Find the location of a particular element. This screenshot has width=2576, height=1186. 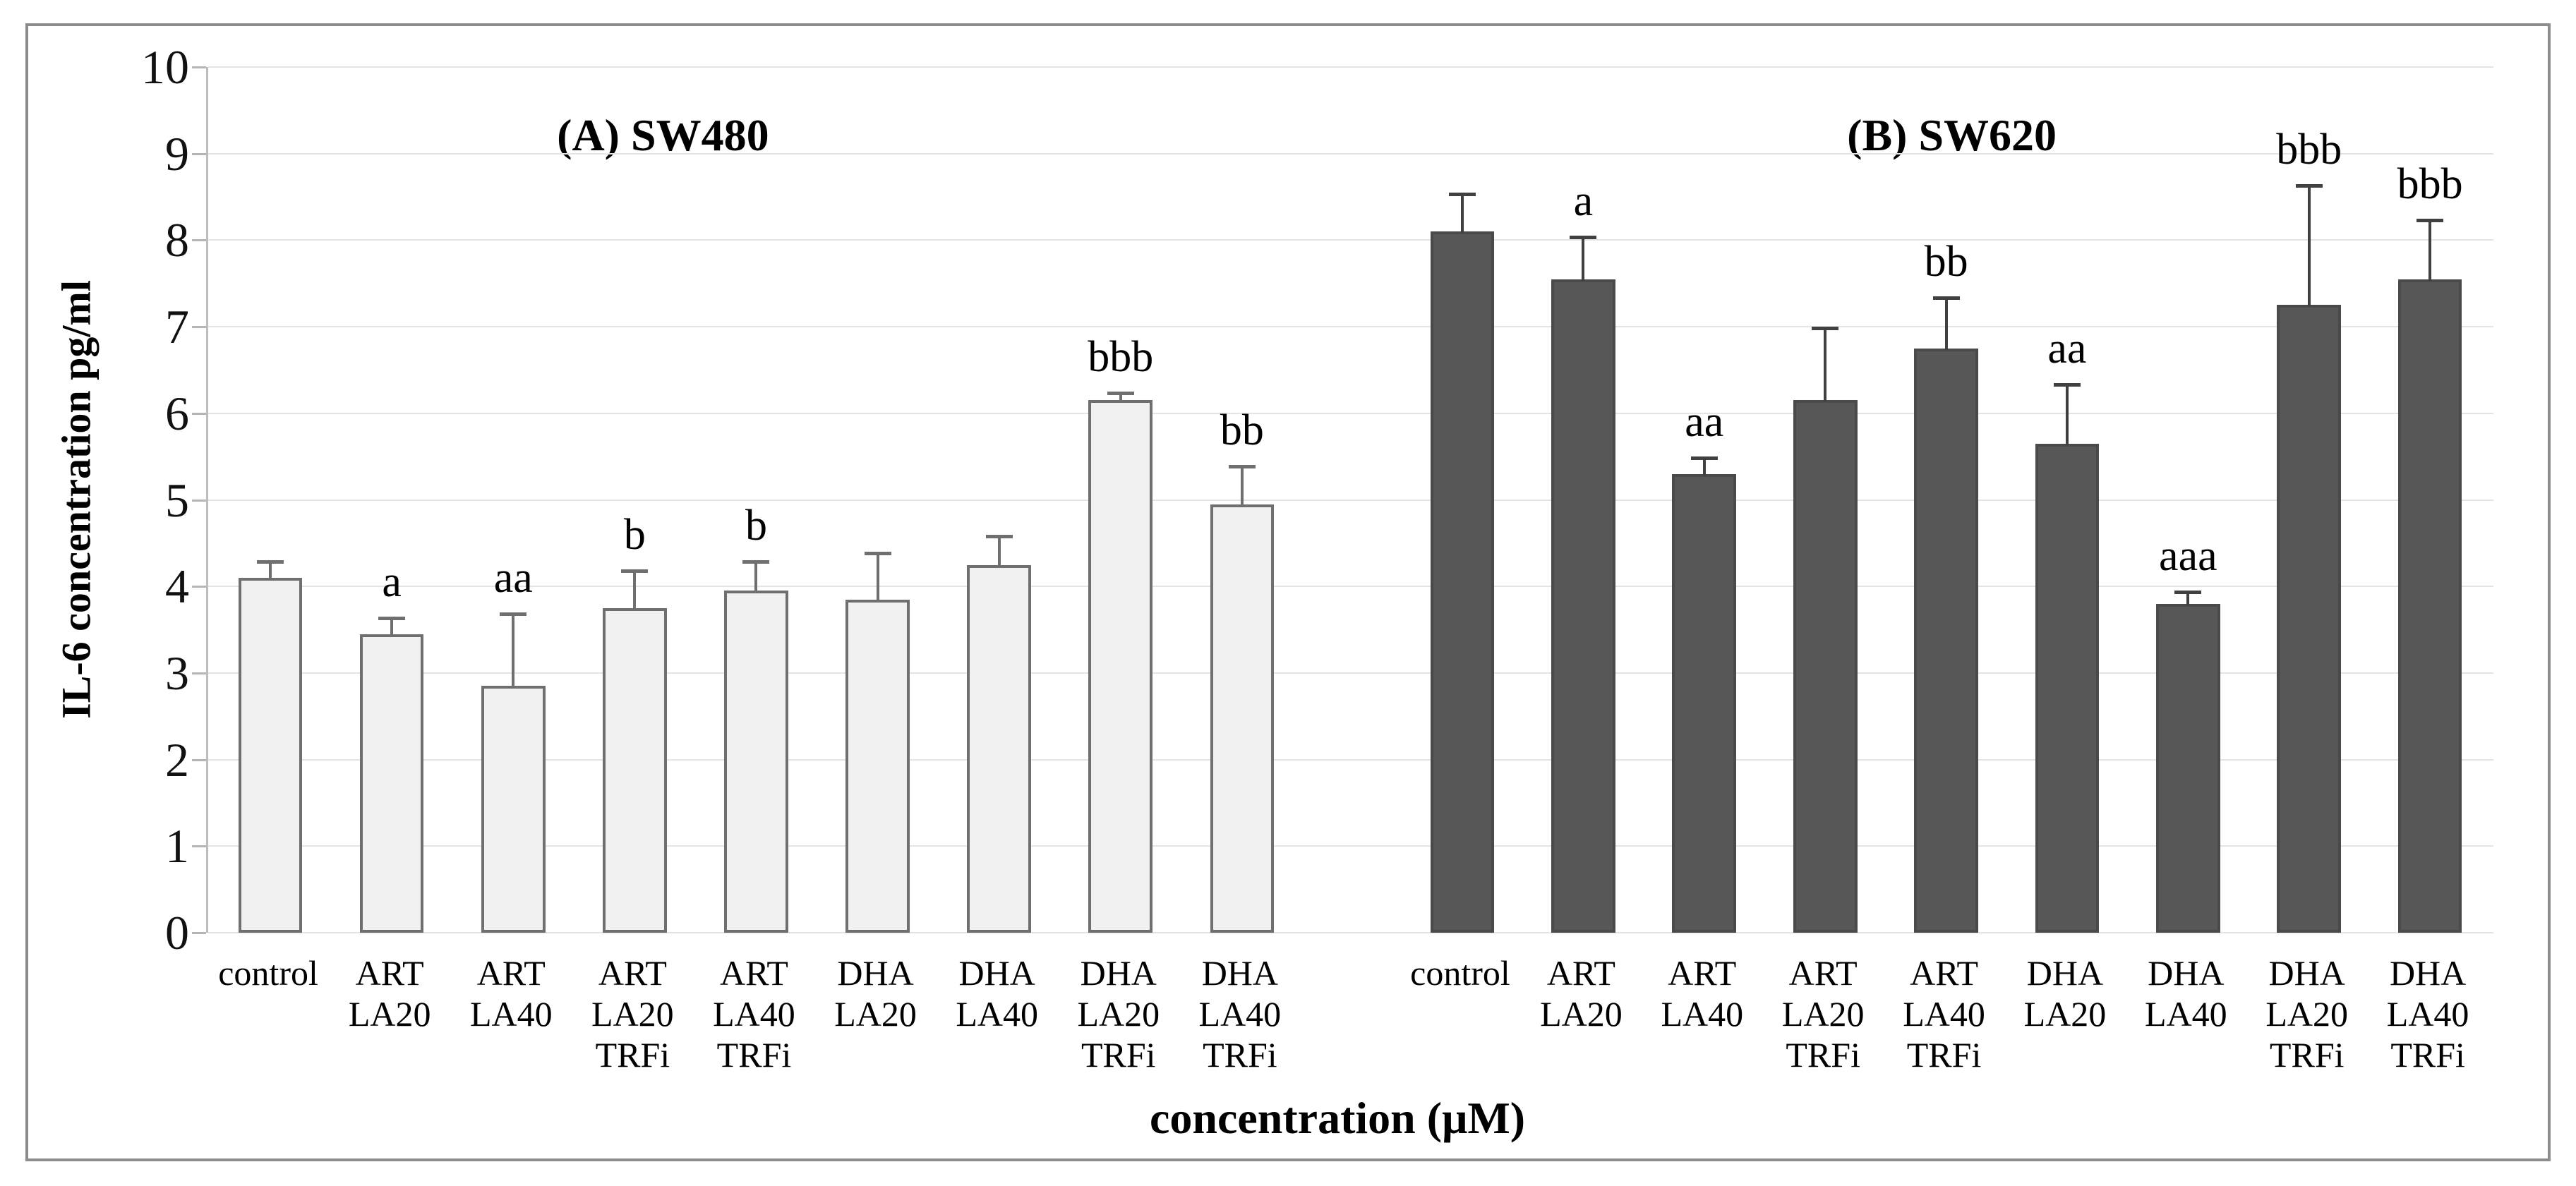

bar-sw480-dha-la20-trfi is located at coordinates (1120, 666).